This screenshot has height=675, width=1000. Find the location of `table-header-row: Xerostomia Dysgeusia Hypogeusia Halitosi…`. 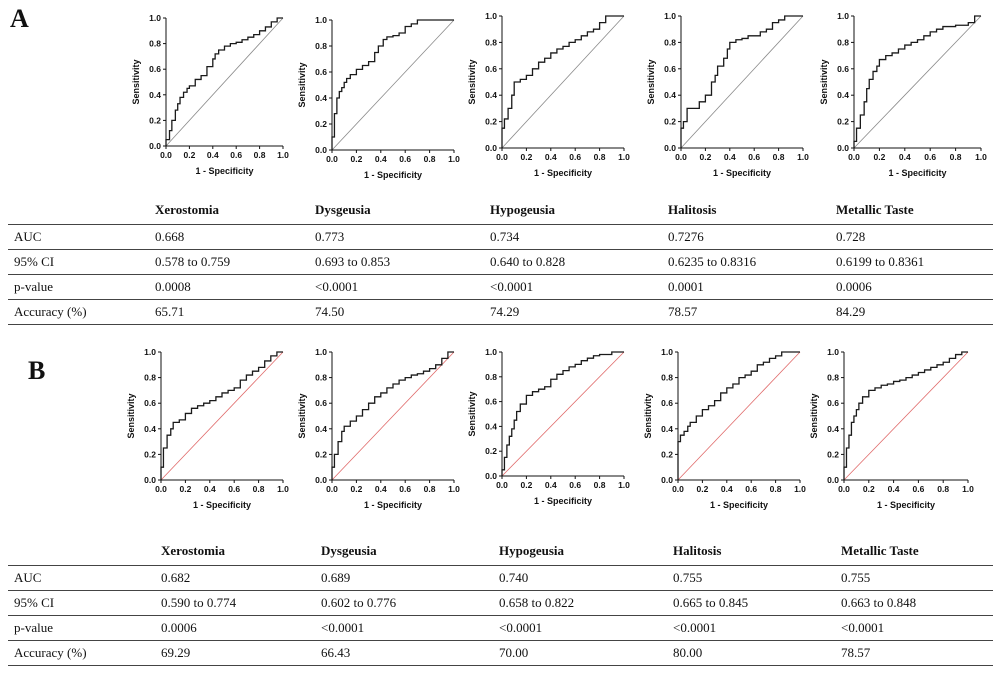

table-header-row: Xerostomia Dysgeusia Hypogeusia Halitosi… is located at coordinates (500, 551).